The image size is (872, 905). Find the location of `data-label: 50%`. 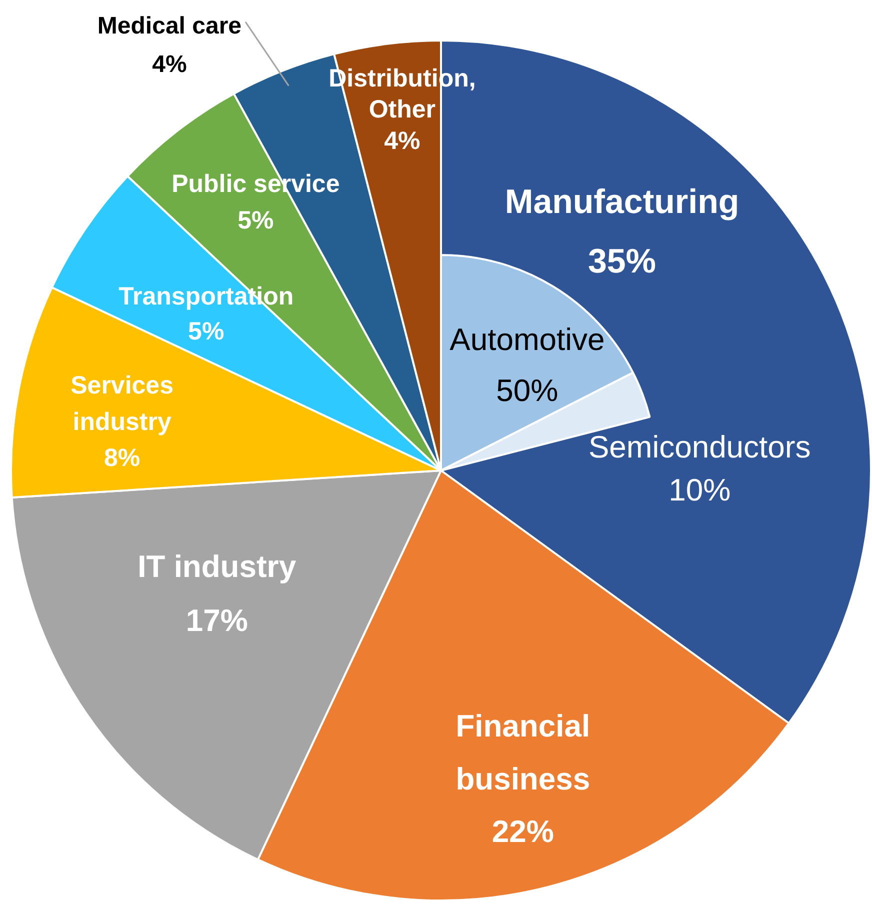

data-label: 50% is located at coordinates (527, 390).